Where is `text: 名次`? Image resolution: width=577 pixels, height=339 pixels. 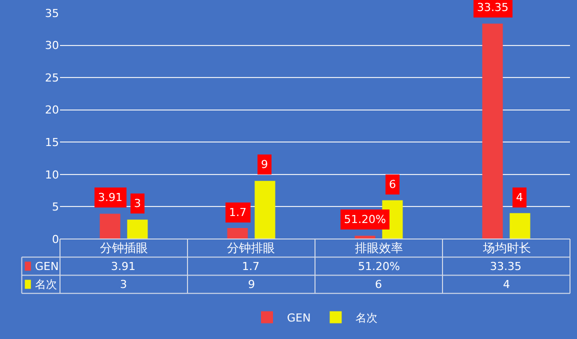 text: 名次 is located at coordinates (46, 284).